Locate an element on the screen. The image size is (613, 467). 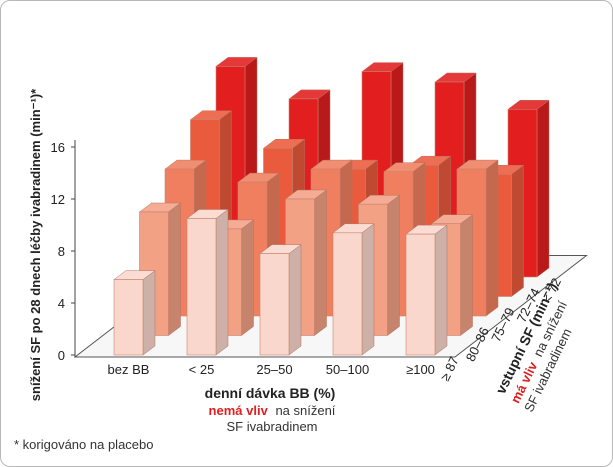
x-axis-note-line1: nemá vliv na snížení is located at coordinates (272, 410).